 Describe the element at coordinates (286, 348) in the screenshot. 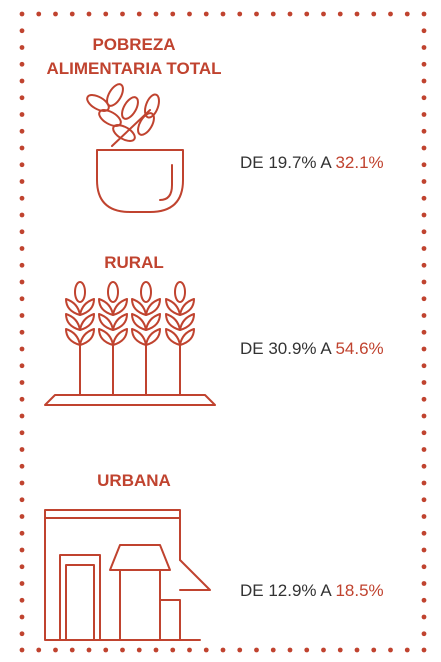

I see `stat-range: DE 30.9% A` at that location.